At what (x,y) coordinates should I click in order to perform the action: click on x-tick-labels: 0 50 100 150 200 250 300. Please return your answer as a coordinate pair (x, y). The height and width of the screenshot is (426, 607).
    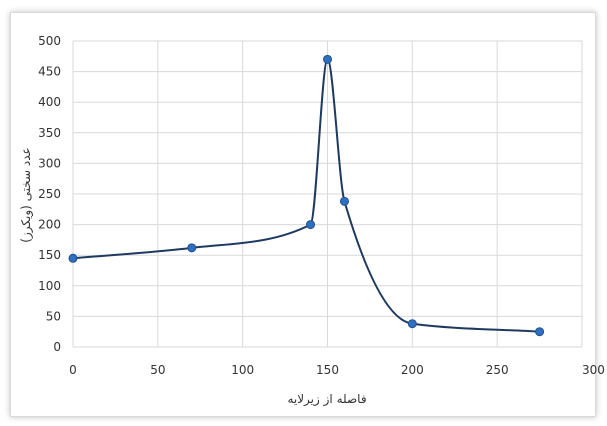
    Looking at the image, I should click on (337, 370).